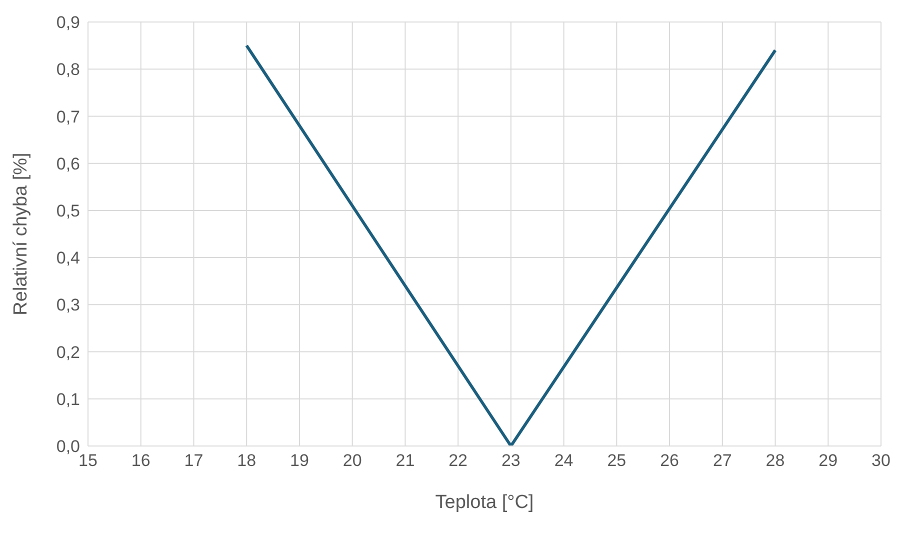 This screenshot has width=905, height=534. Describe the element at coordinates (140, 460) in the screenshot. I see `x-tick-label: 16` at that location.